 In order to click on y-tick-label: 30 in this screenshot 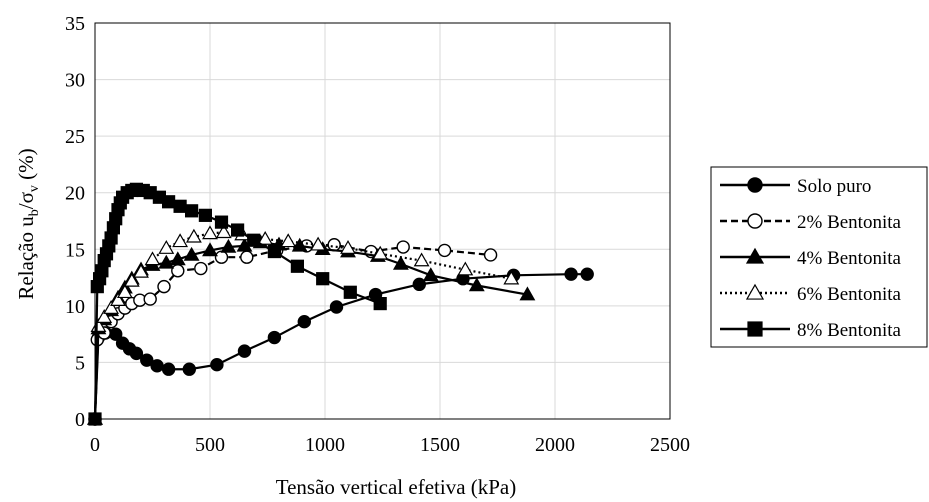, I will do `click(75, 81)`.